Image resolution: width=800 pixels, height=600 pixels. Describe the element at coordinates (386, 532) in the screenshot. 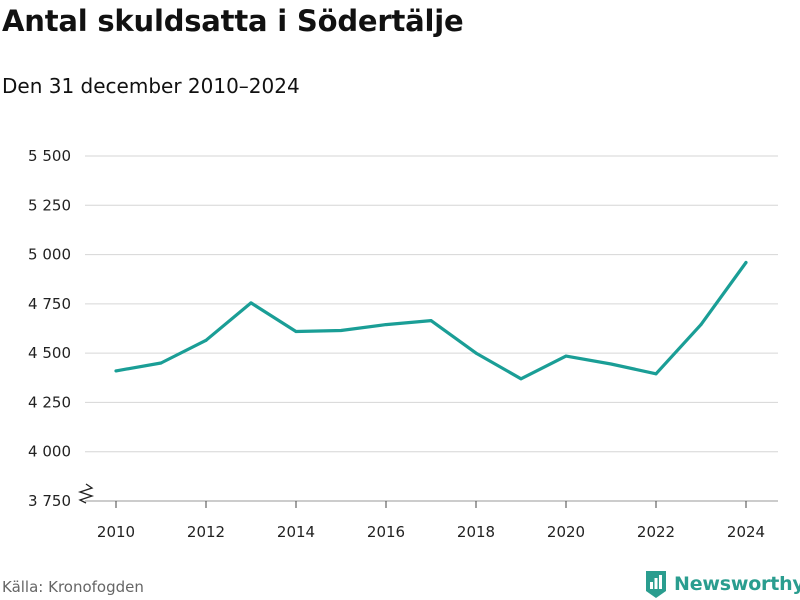

I see `x-tick-label: 2016` at that location.